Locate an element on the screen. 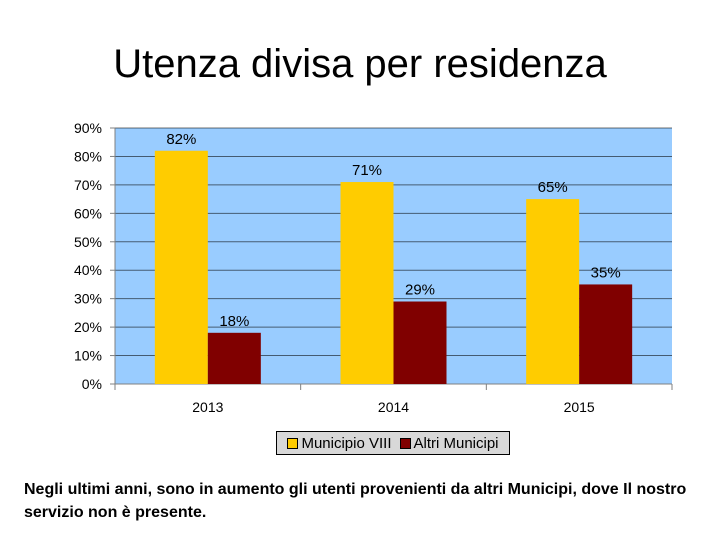  legend-swatch-altri-municipi is located at coordinates (405, 443).